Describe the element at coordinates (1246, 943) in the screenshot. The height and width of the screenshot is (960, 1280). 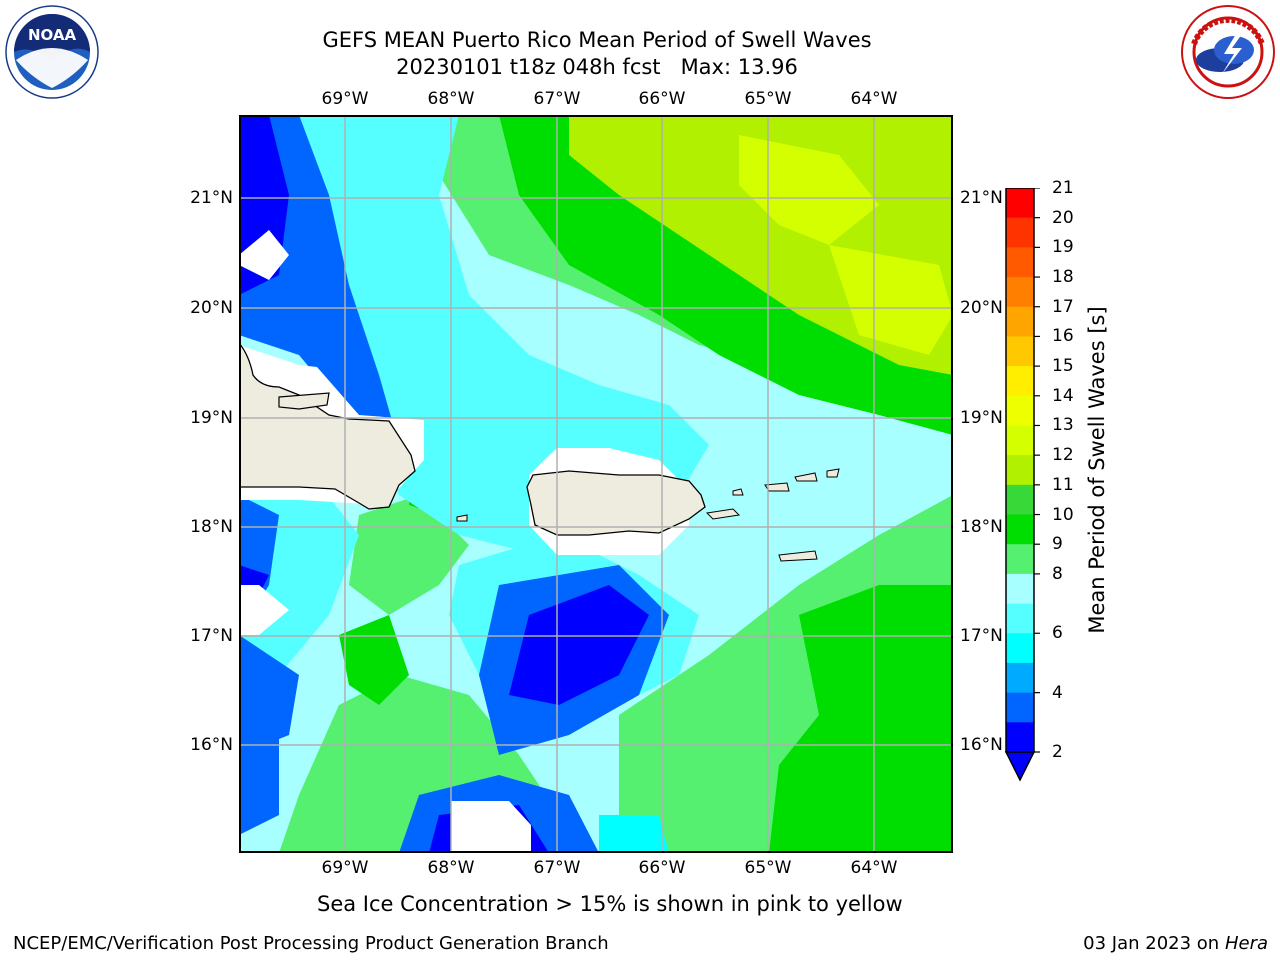
I see `footer-host: Hera` at that location.